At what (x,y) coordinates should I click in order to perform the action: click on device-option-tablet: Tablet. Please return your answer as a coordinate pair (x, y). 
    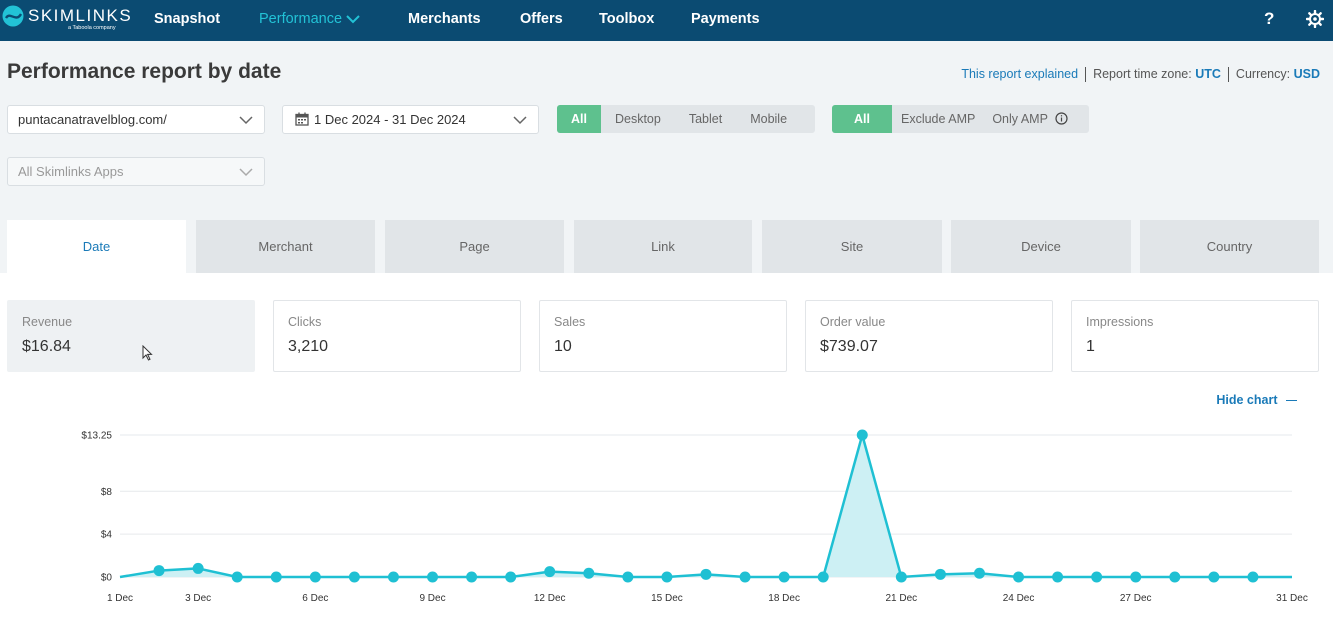
    Looking at the image, I should click on (705, 119).